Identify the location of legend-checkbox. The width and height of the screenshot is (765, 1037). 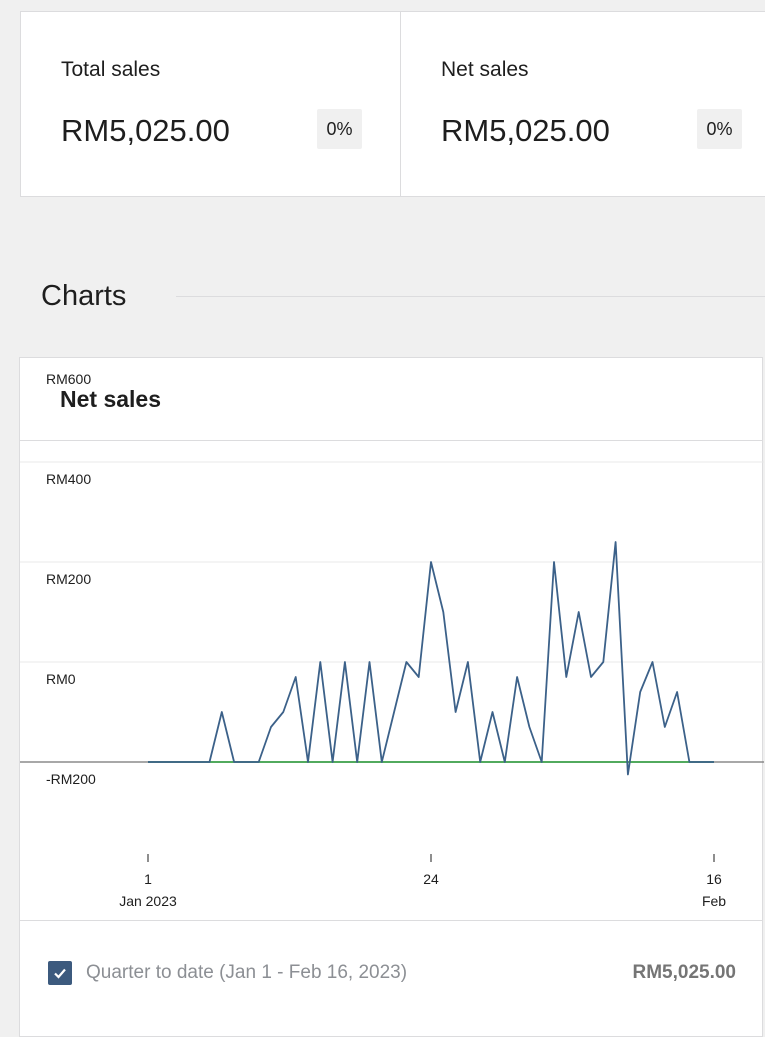
(60, 973).